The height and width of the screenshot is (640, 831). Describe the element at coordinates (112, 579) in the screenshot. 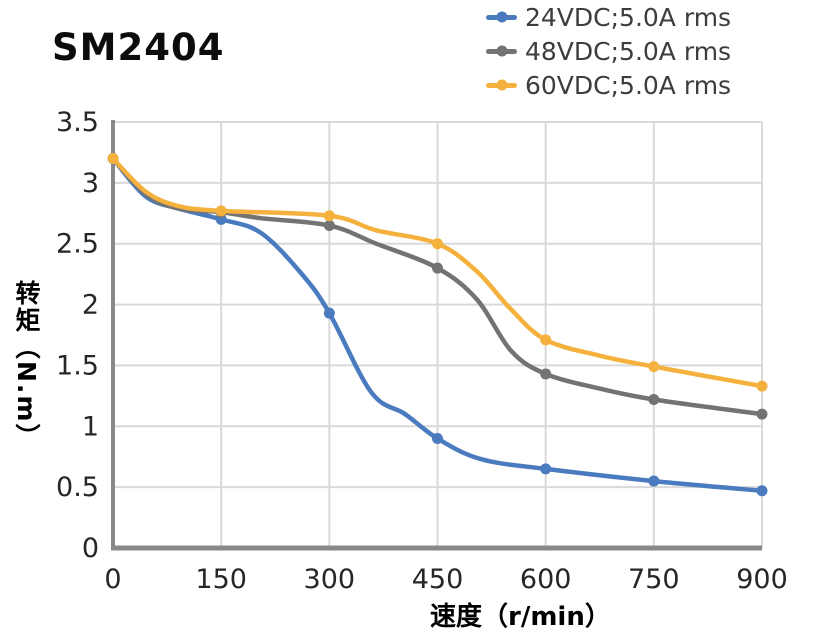

I see `x-tick-label: 0` at that location.